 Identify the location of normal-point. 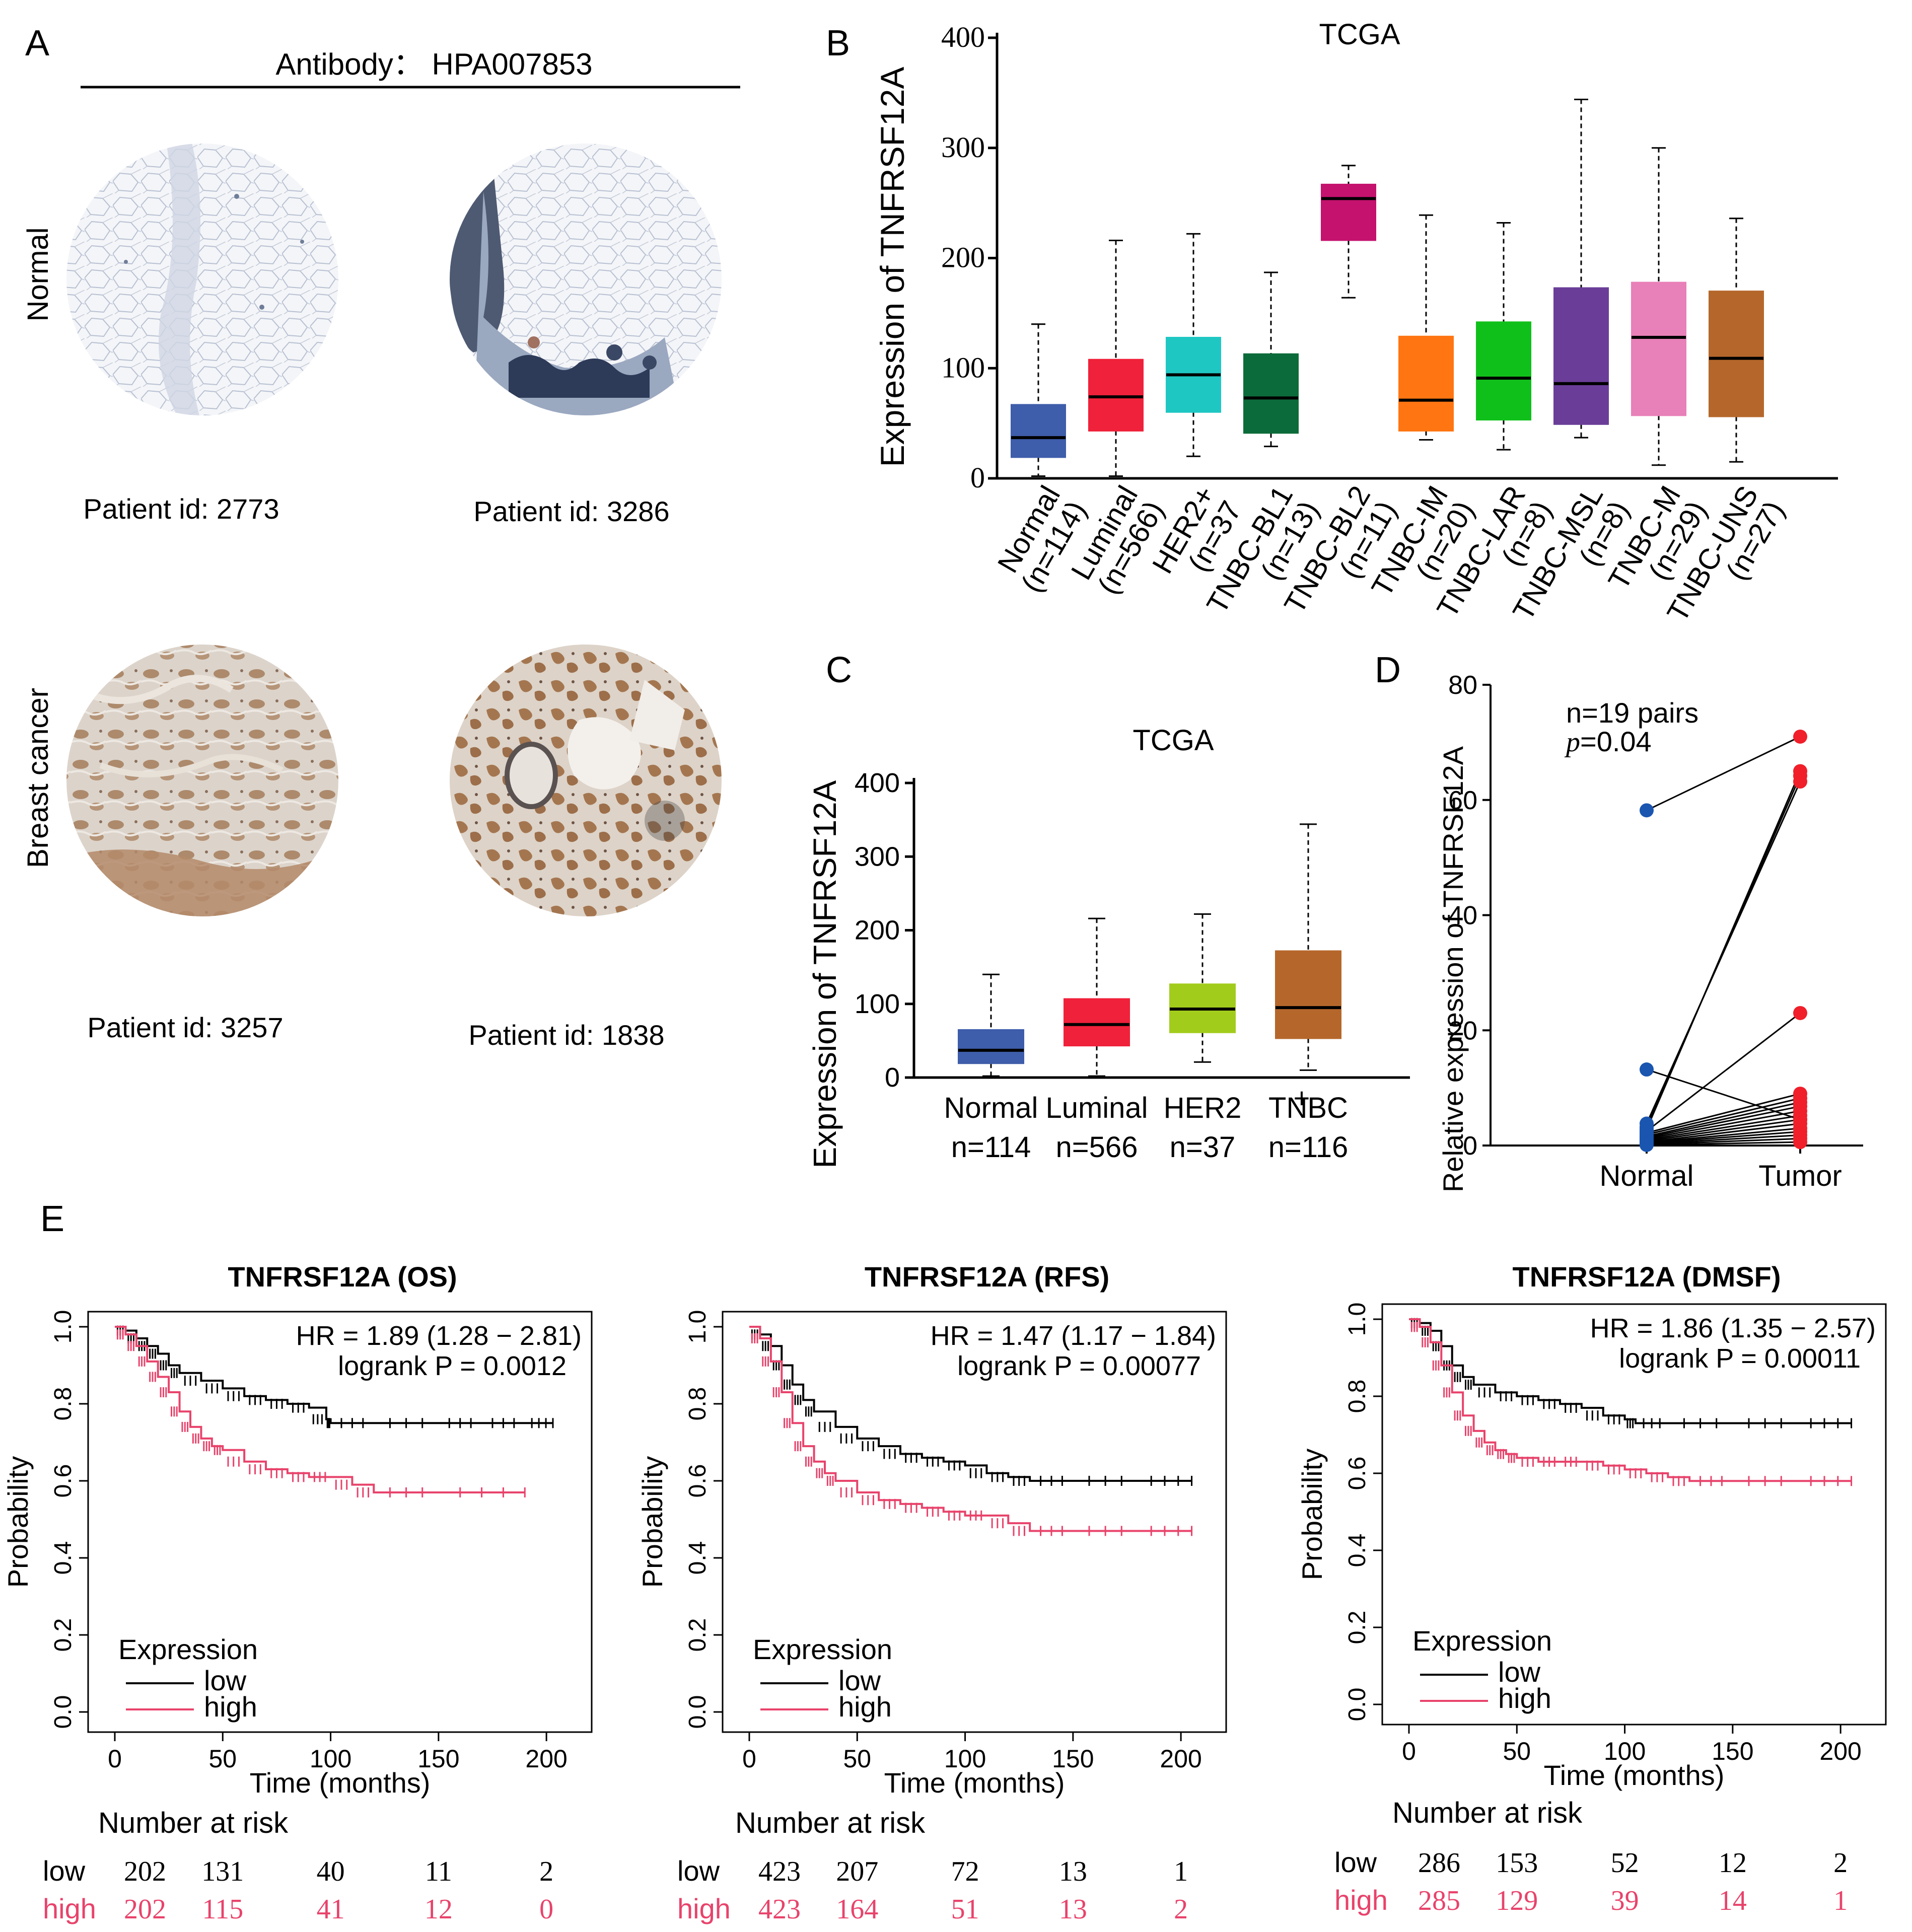
(1647, 811).